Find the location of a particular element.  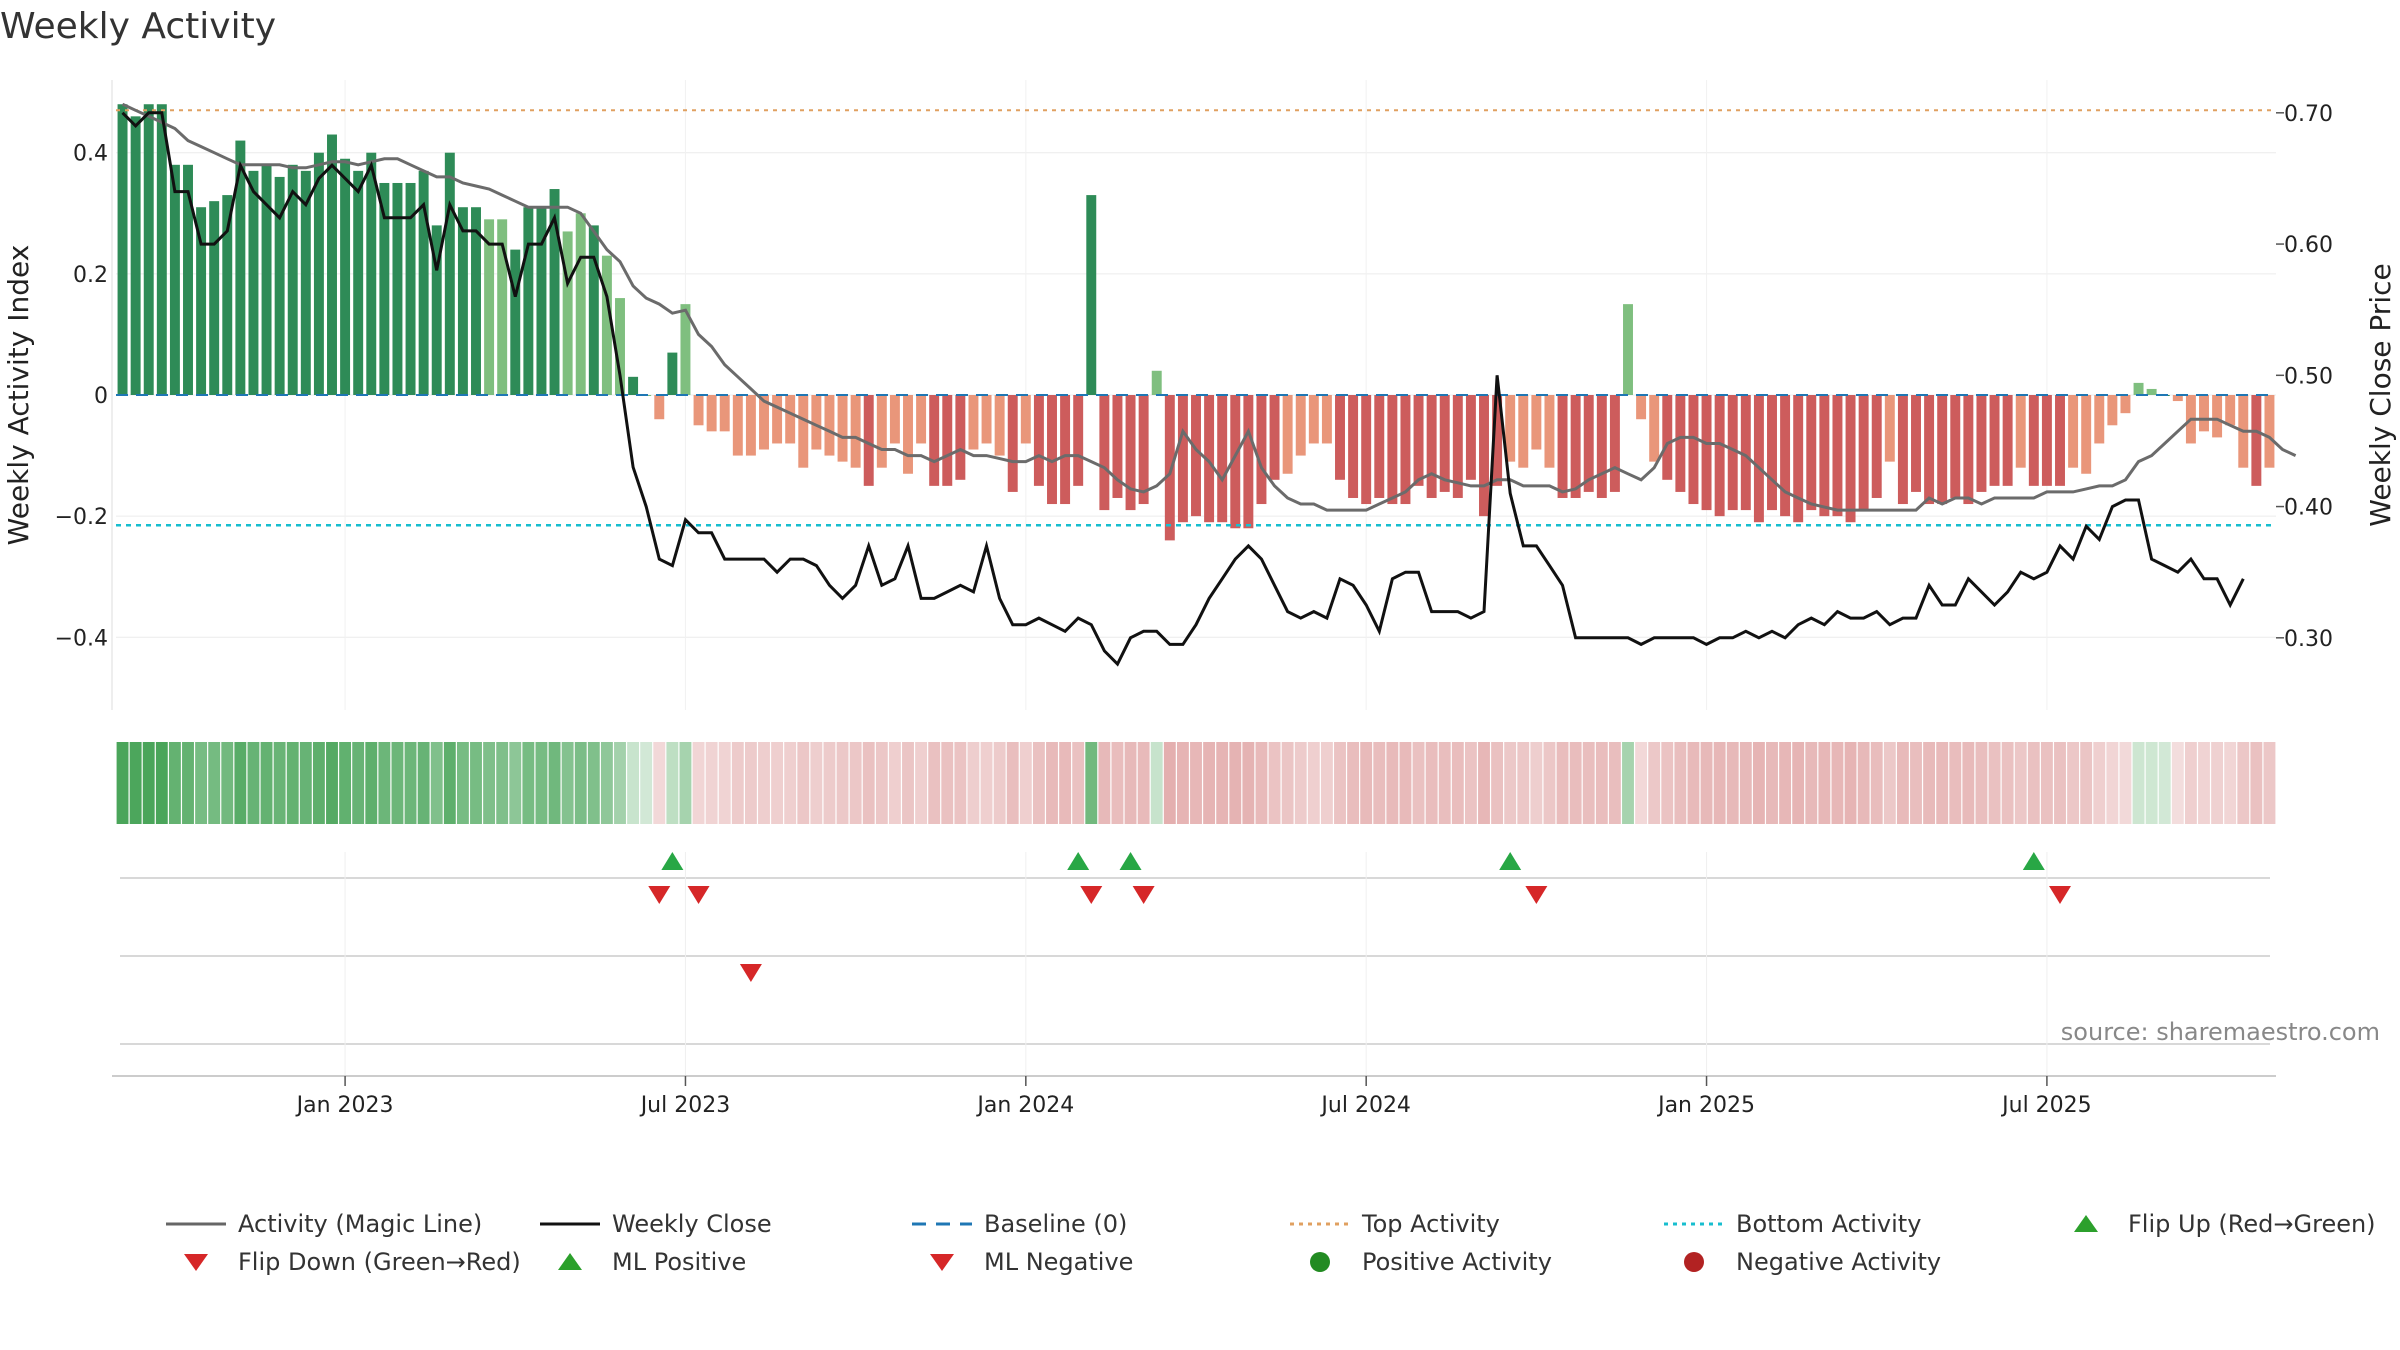

legend-label-8: ML Negative is located at coordinates (1058, 1262).